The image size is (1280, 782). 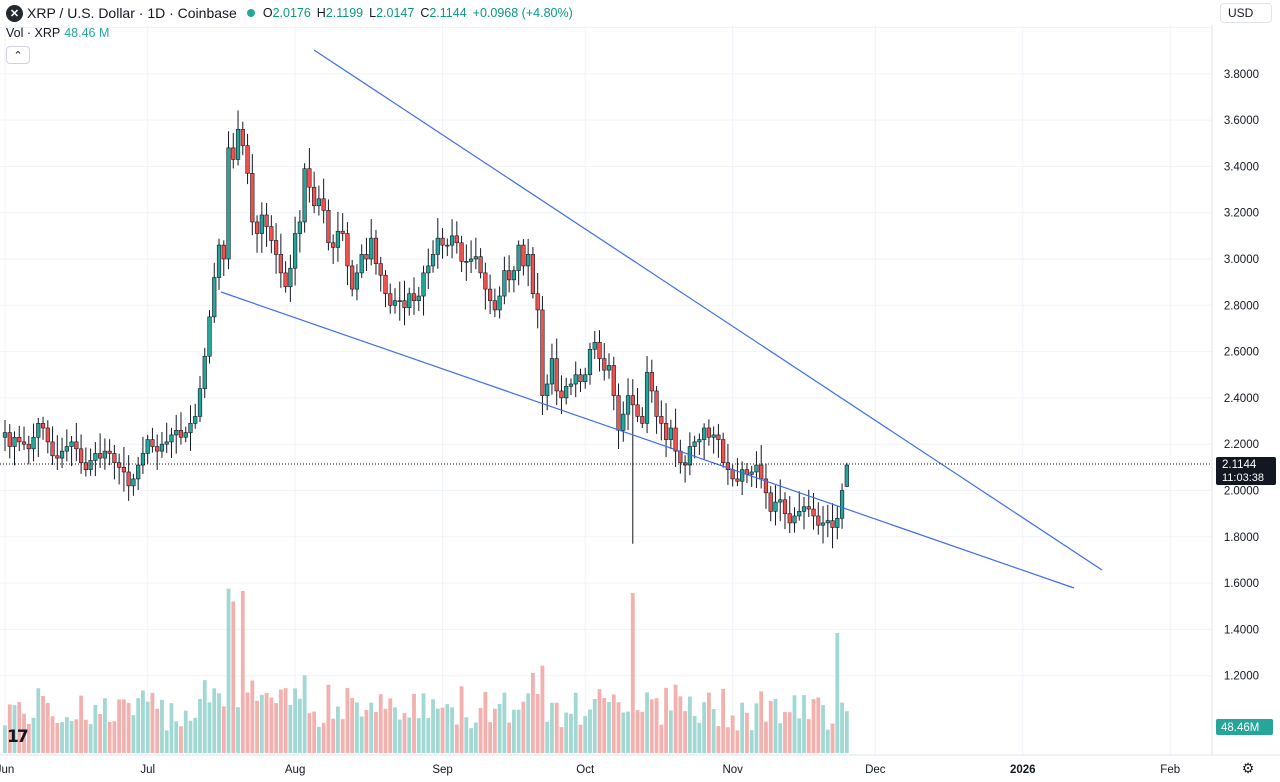 What do you see at coordinates (1239, 465) in the screenshot?
I see `last-price-value: 2.1144` at bounding box center [1239, 465].